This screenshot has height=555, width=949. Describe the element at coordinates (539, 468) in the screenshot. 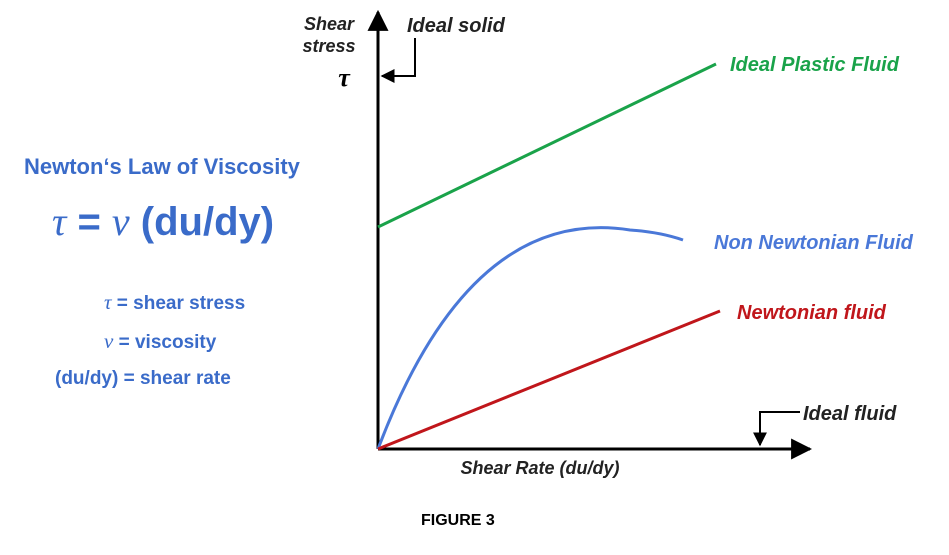

I see `x-axis-label: Shear Rate (du/dy)` at that location.